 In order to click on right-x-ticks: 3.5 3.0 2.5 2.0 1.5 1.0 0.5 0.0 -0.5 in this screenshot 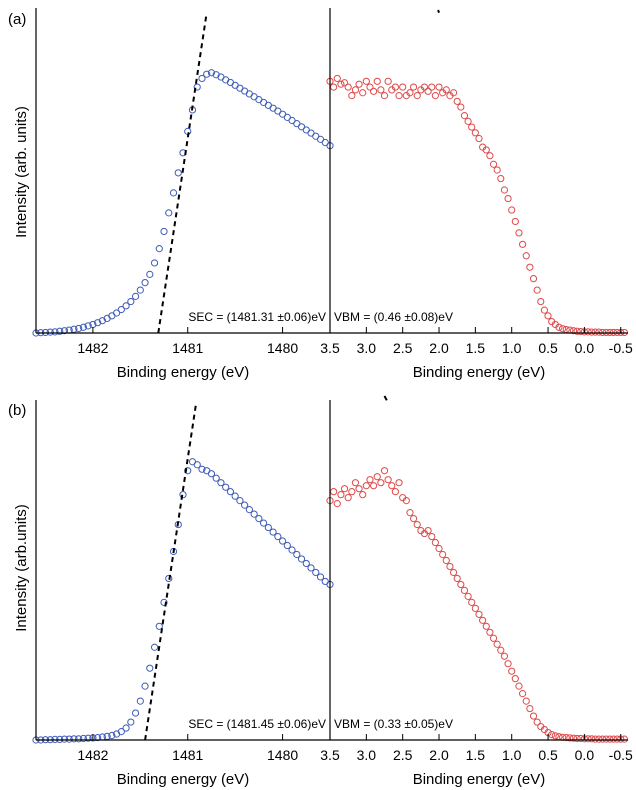, I will do `click(476, 341)`.